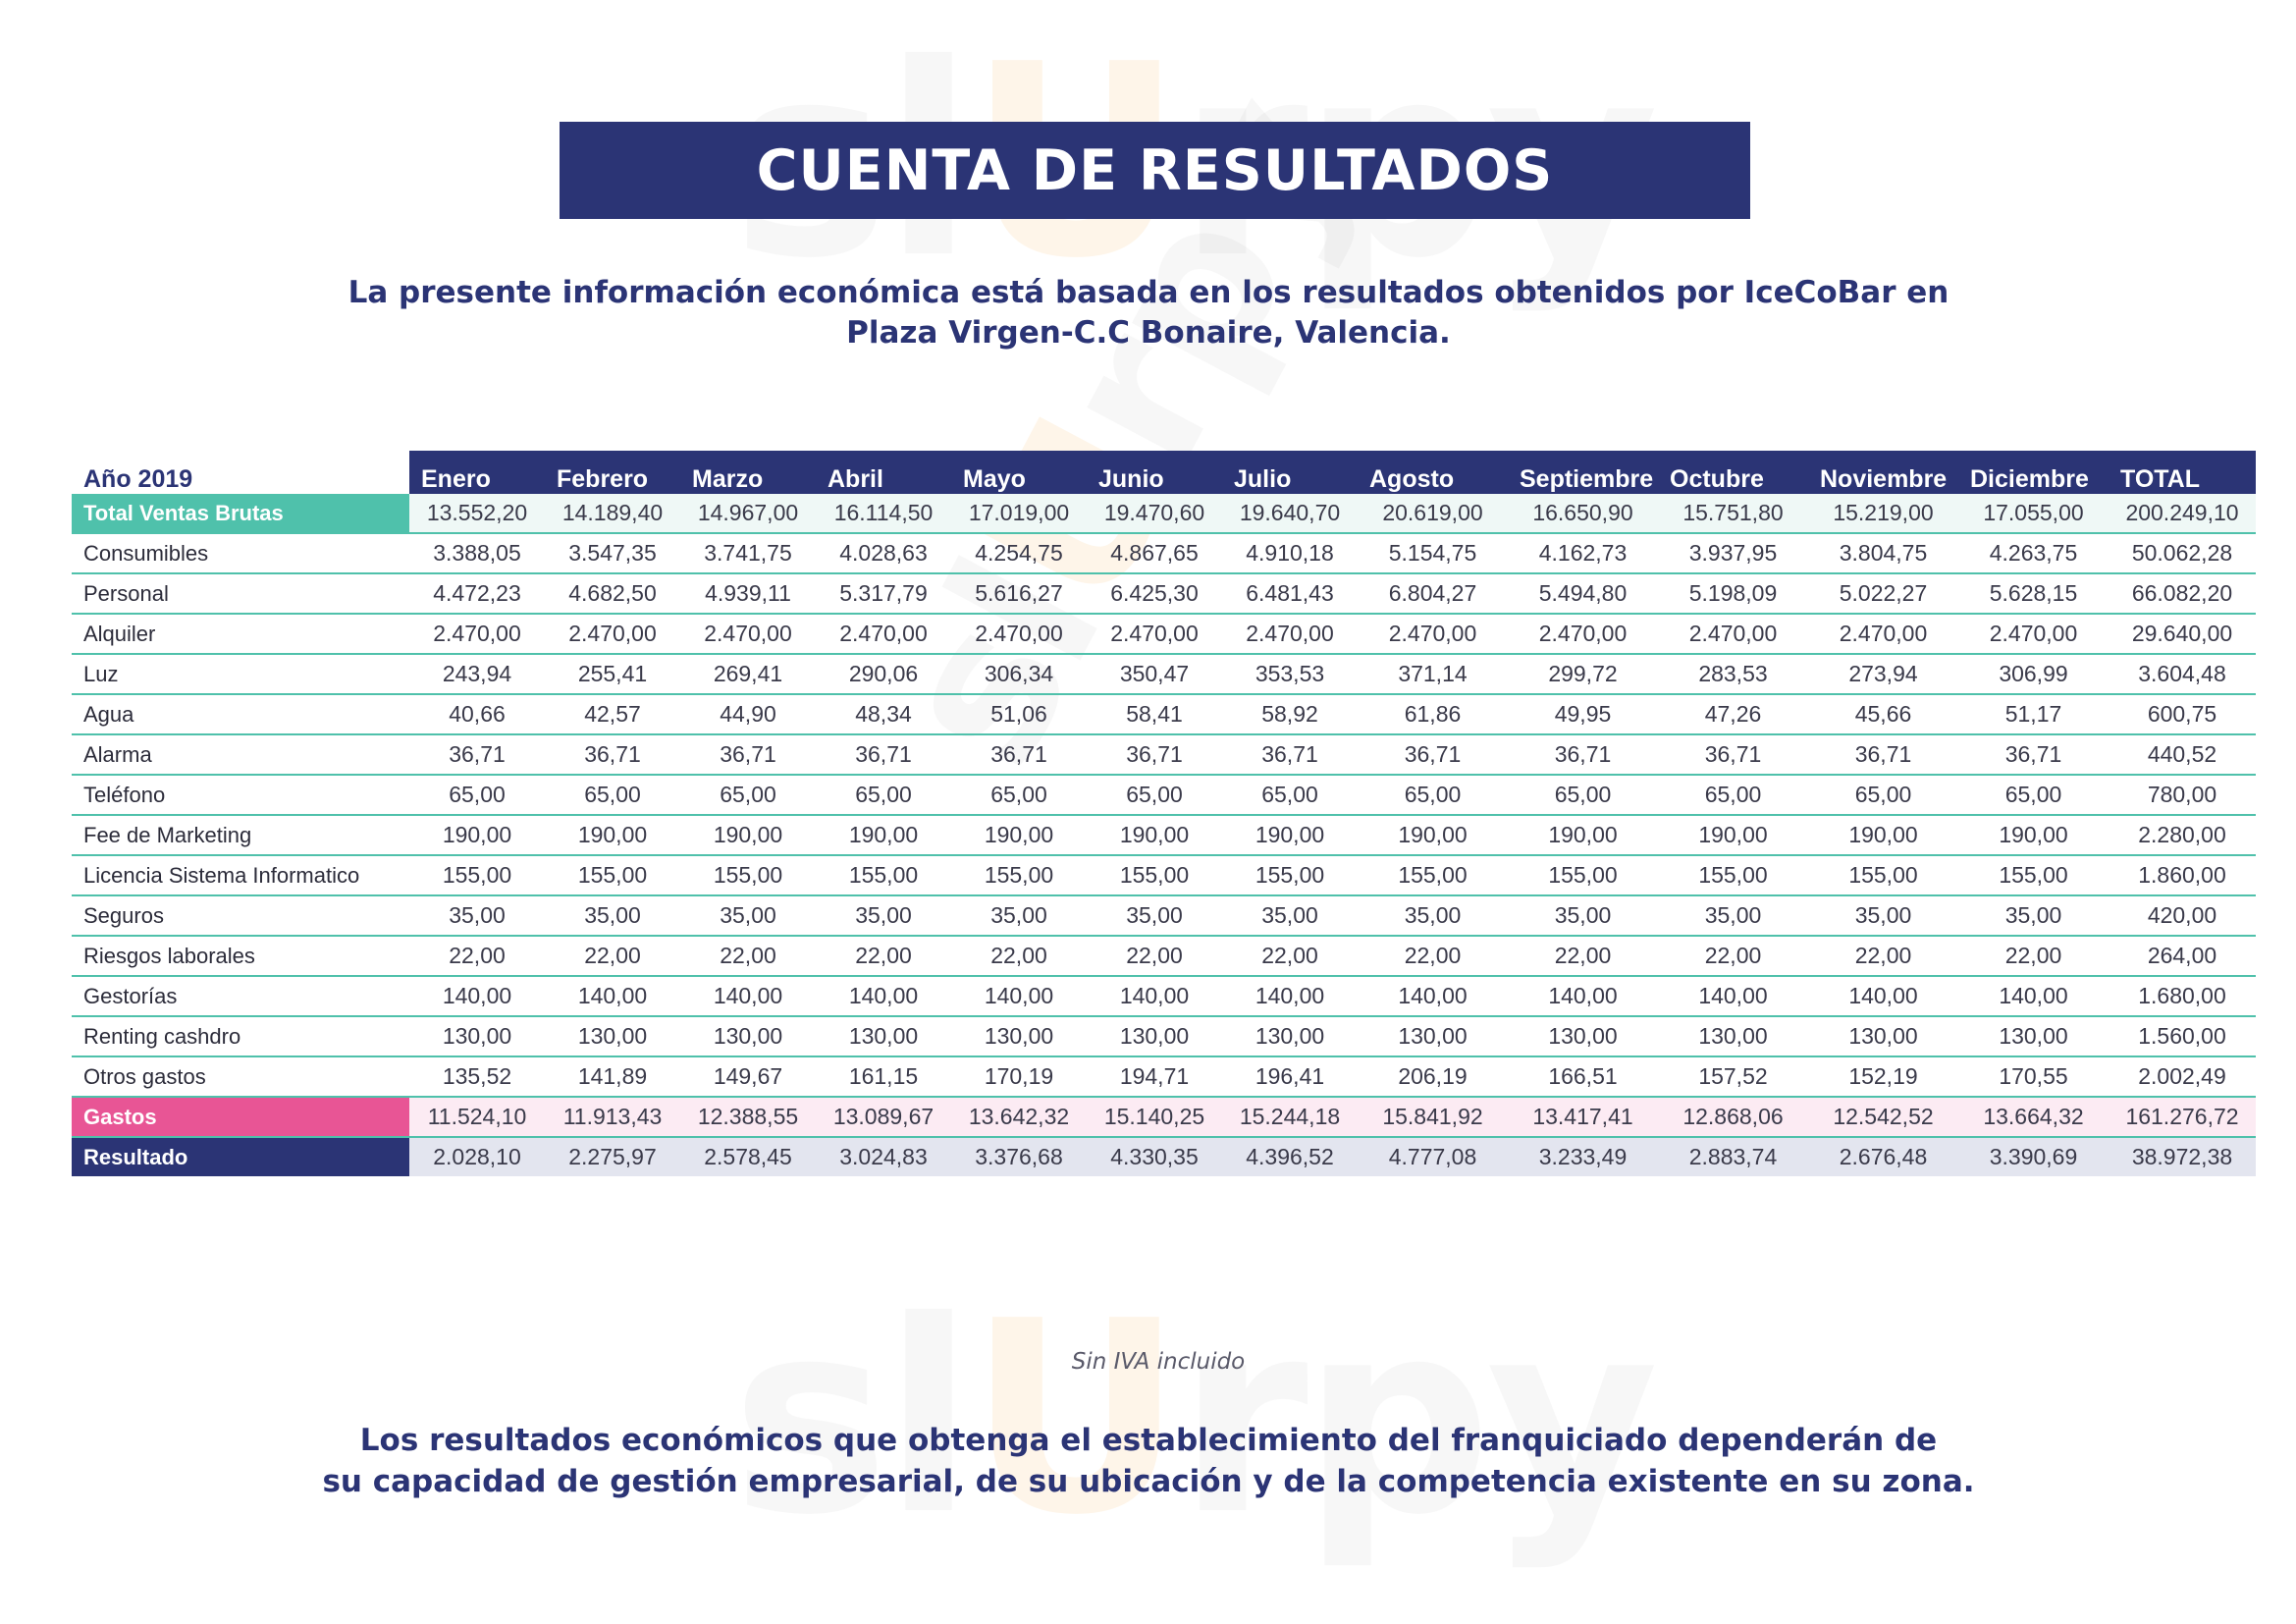 The height and width of the screenshot is (1624, 2296). I want to click on value-cell: 3.937,95, so click(1733, 553).